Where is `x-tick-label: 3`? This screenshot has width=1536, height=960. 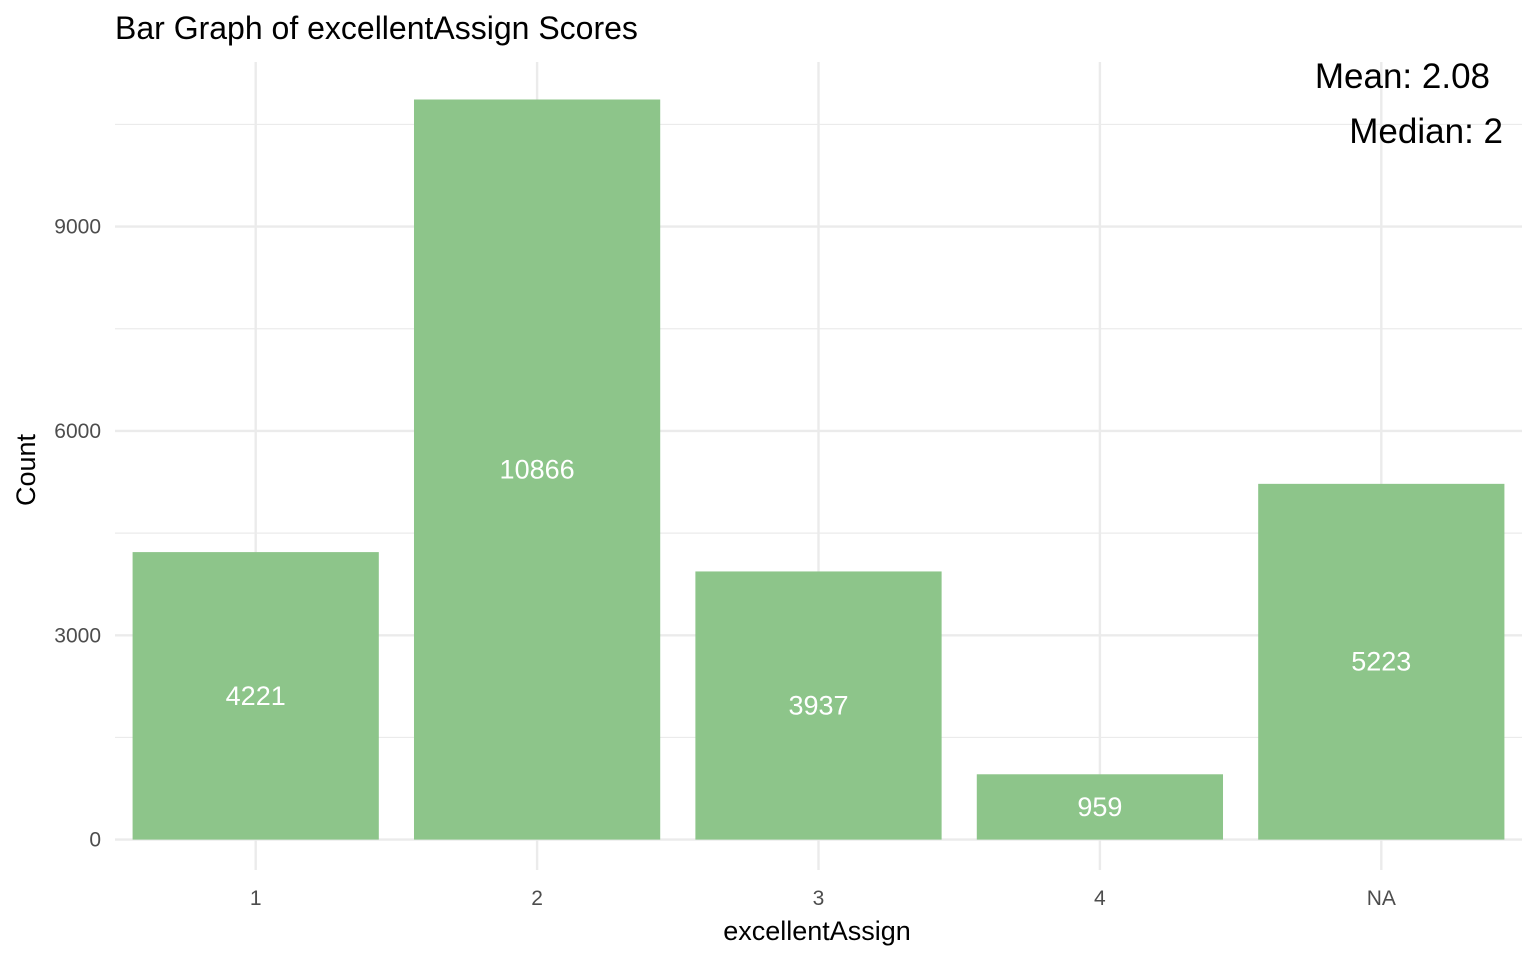
x-tick-label: 3 is located at coordinates (819, 898).